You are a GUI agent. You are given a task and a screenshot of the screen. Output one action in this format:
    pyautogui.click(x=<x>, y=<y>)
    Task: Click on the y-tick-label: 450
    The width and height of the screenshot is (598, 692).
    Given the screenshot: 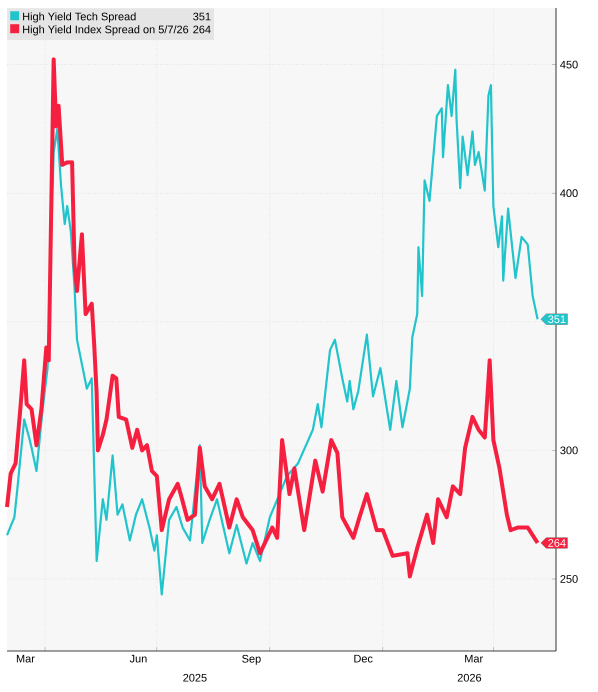 What is the action you would take?
    pyautogui.click(x=569, y=64)
    